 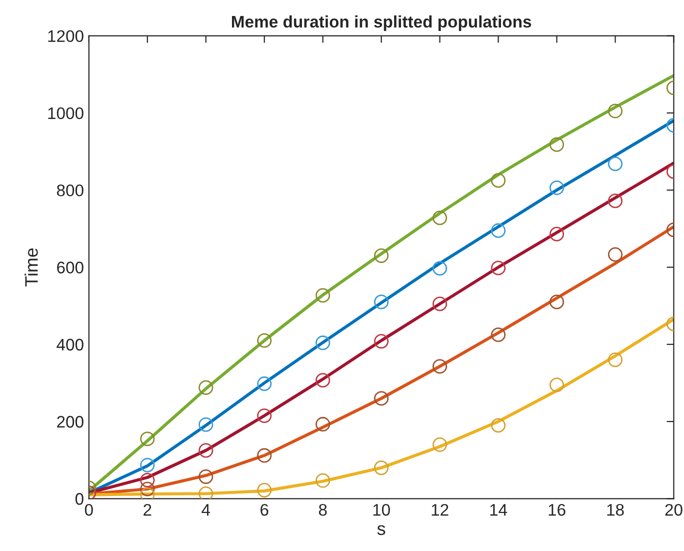 I want to click on x-tick-label: 12, so click(x=440, y=510).